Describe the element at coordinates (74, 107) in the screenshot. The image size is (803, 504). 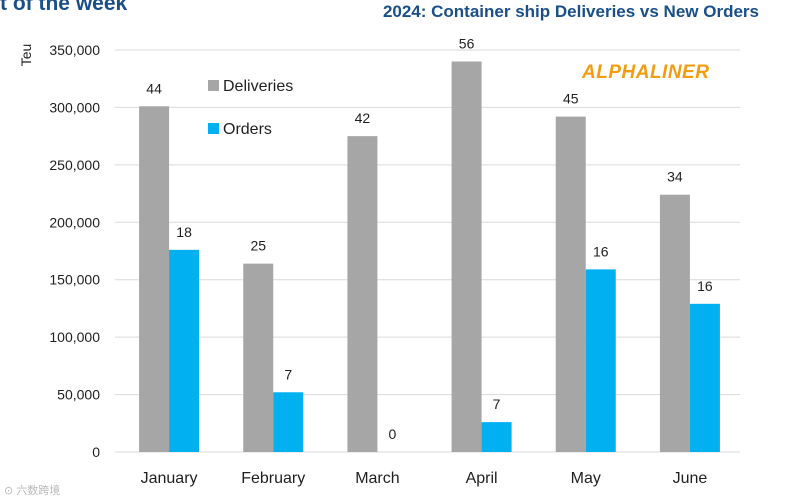
I see `y-tick-label: 300,000` at that location.